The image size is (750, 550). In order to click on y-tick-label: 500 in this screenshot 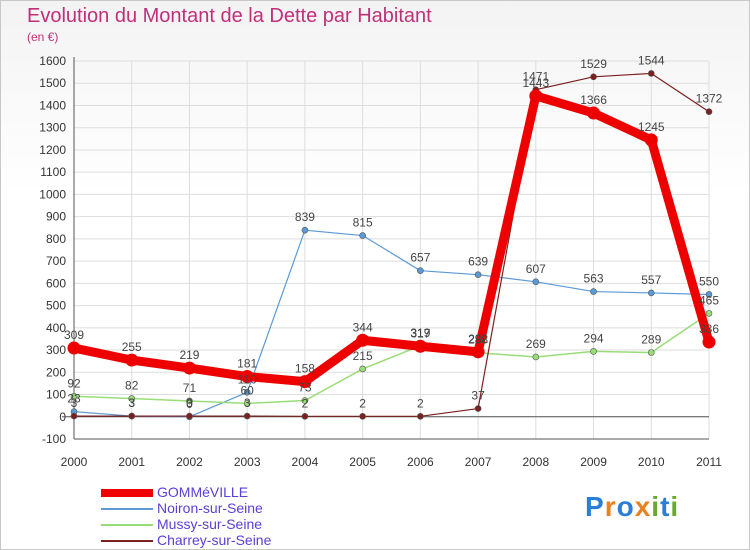, I will do `click(56, 306)`.